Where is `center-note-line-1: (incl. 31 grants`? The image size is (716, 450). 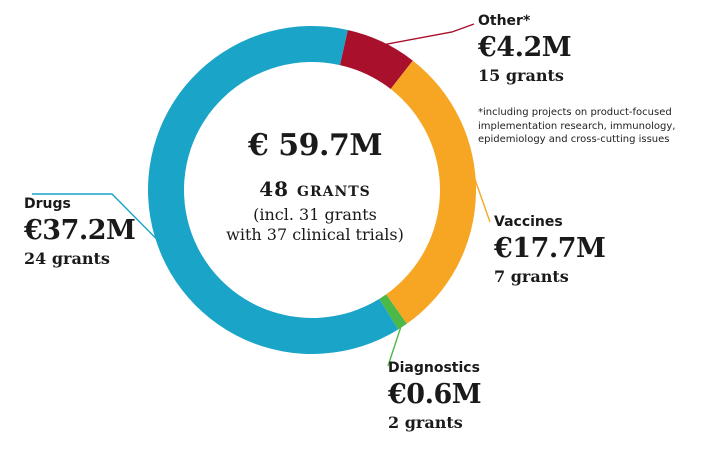 center-note-line-1: (incl. 31 grants is located at coordinates (315, 214).